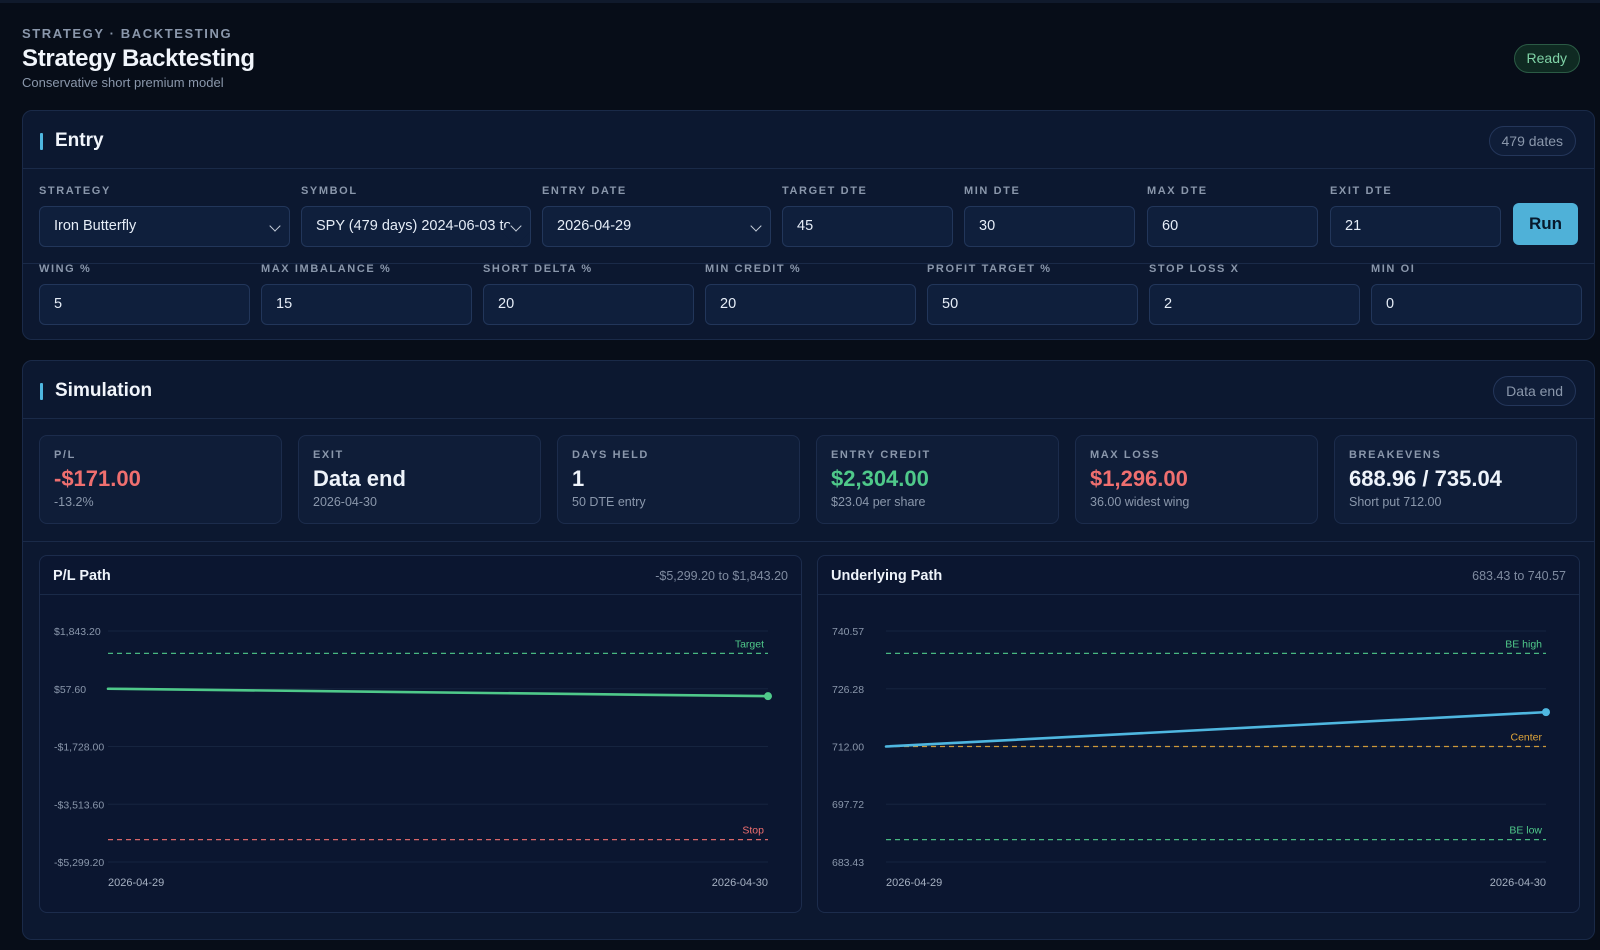 The height and width of the screenshot is (950, 1600). Describe the element at coordinates (65, 269) in the screenshot. I see `wing-pct-label: WING %` at that location.